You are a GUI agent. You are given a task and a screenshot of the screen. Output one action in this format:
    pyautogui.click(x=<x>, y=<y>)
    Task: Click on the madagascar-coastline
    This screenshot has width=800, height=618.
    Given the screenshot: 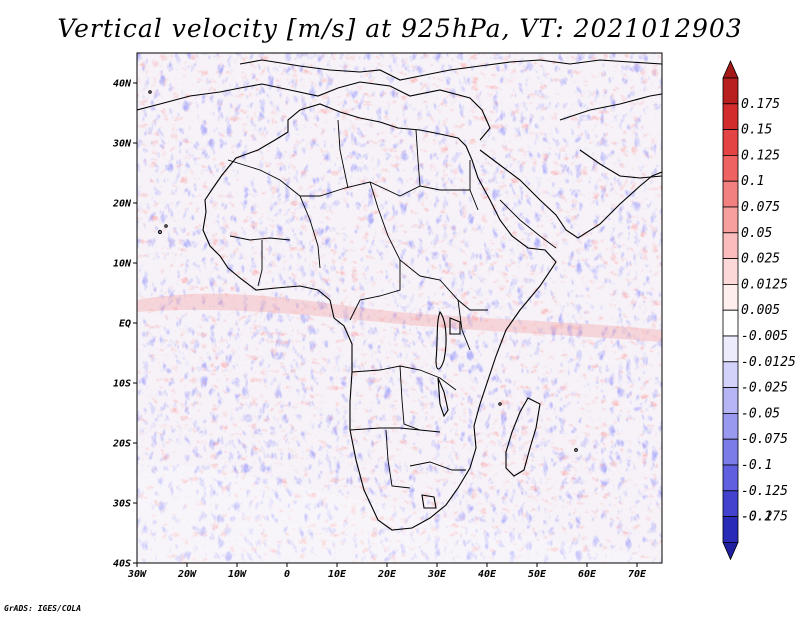 What is the action you would take?
    pyautogui.click(x=523, y=437)
    